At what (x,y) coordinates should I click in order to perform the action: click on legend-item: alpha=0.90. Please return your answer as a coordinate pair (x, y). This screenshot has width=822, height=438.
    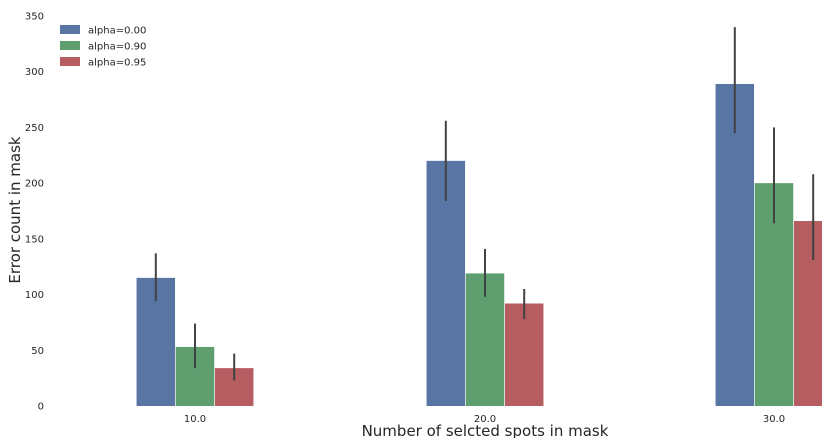
    Looking at the image, I should click on (103, 47).